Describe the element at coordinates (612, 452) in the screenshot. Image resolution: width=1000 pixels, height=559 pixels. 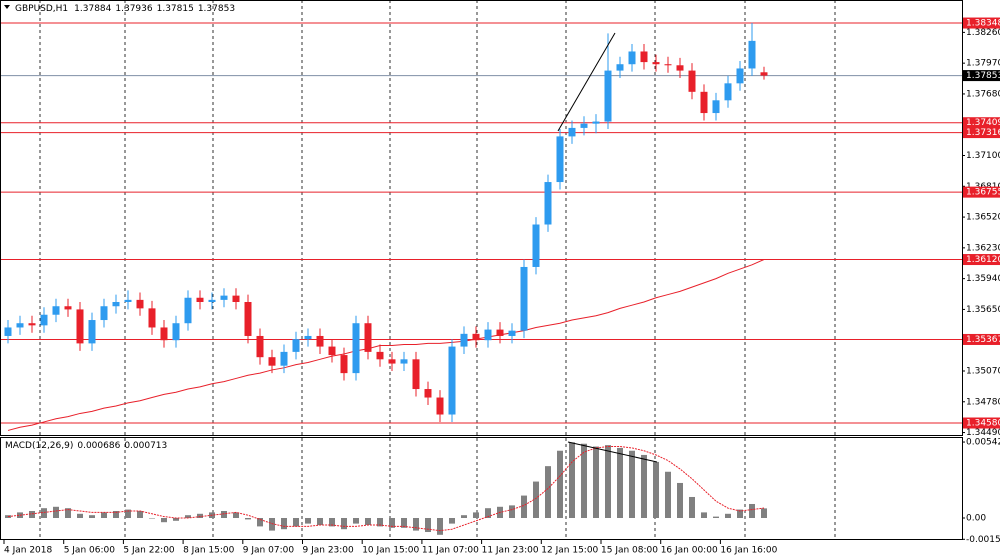
I see `trend-line` at that location.